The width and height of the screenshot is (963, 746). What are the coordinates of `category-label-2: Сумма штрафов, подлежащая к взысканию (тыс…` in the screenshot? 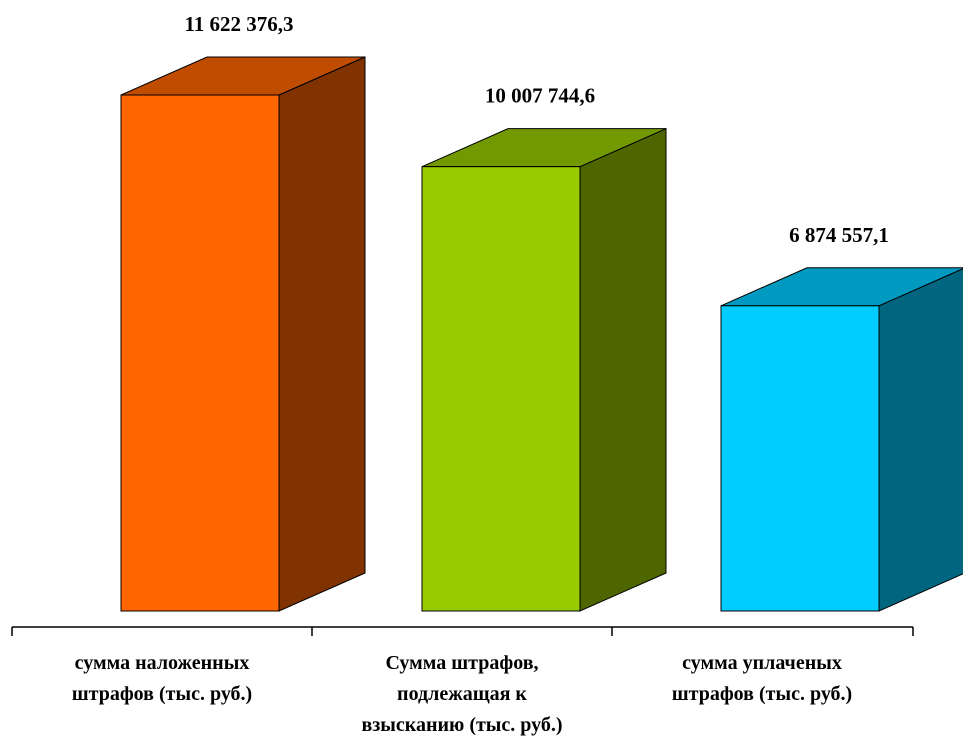 It's located at (461, 694).